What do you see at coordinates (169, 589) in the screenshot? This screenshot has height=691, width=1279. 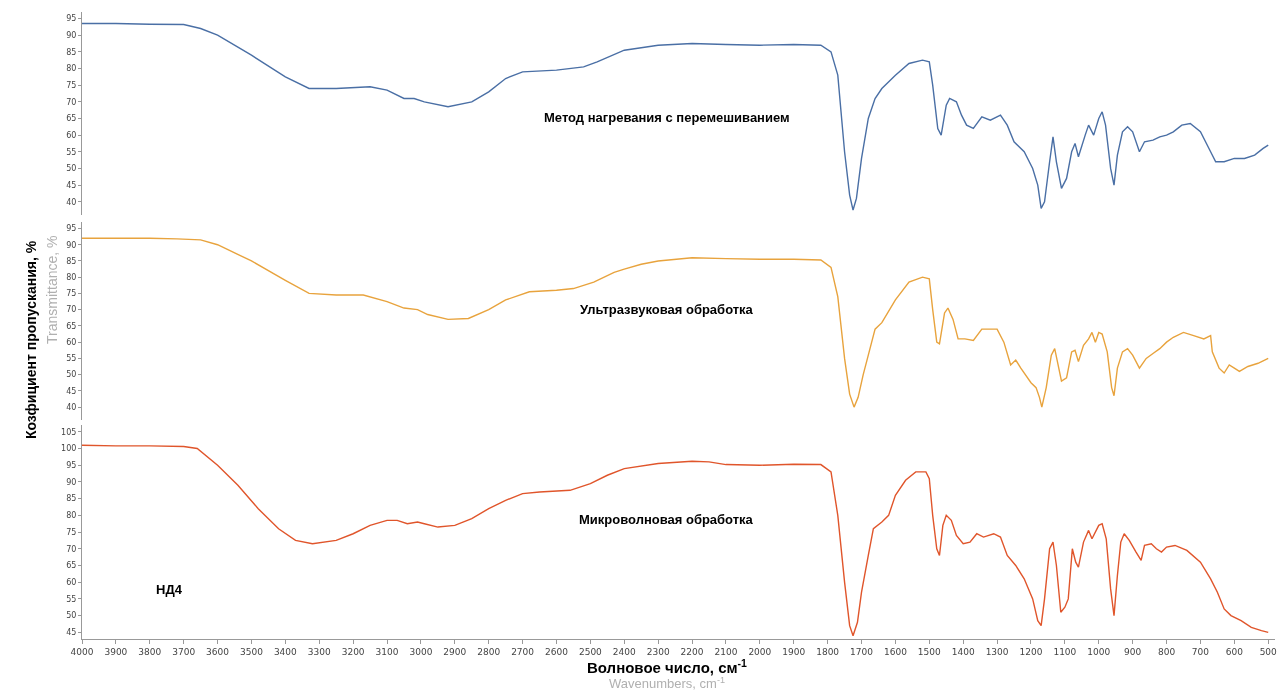 I see `annotation: НД4` at bounding box center [169, 589].